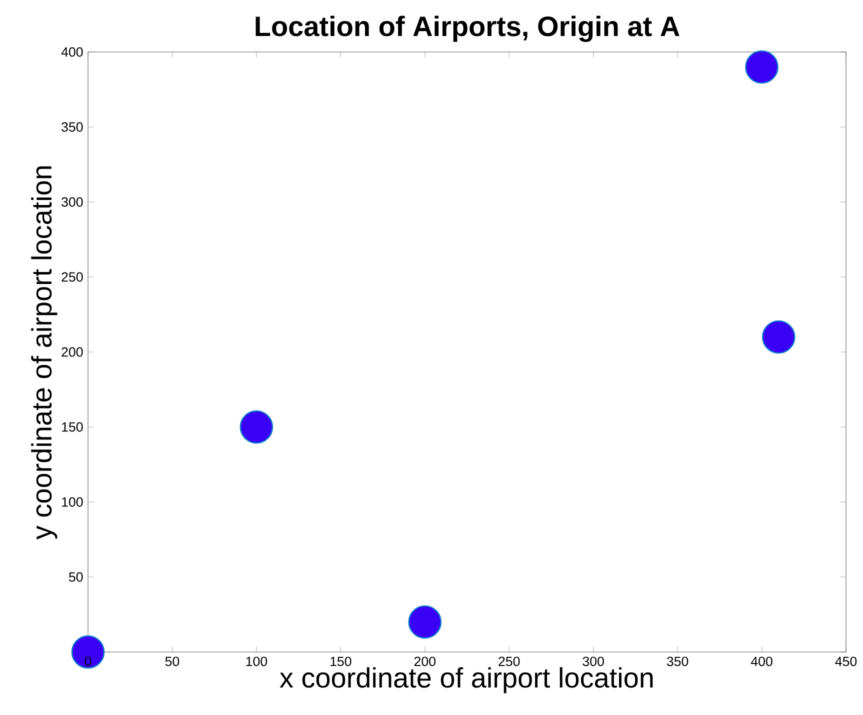  I want to click on y-axis-title: y coordinate of airport location, so click(44, 353).